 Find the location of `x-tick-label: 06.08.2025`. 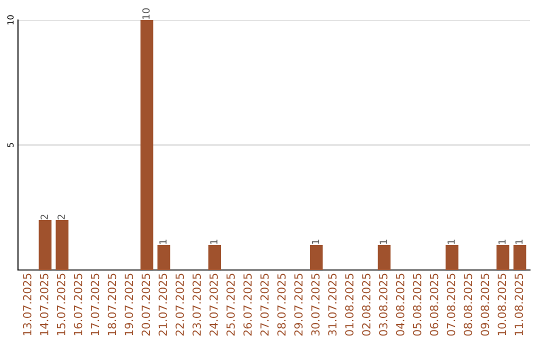

x-tick-label: 06.08.2025 is located at coordinates (434, 305).